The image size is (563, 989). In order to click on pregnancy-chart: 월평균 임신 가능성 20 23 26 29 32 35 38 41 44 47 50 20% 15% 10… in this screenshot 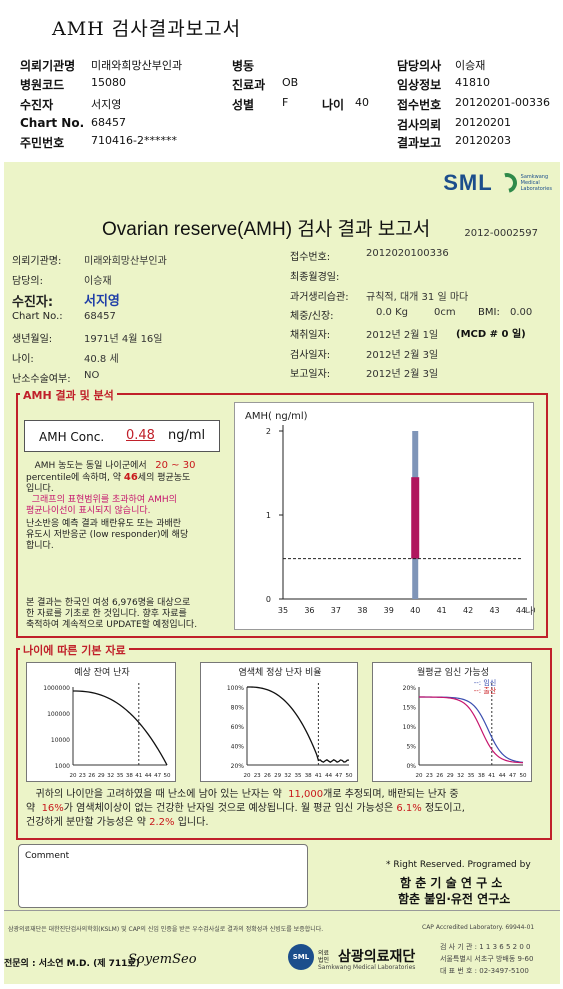, I will do `click(452, 722)`.